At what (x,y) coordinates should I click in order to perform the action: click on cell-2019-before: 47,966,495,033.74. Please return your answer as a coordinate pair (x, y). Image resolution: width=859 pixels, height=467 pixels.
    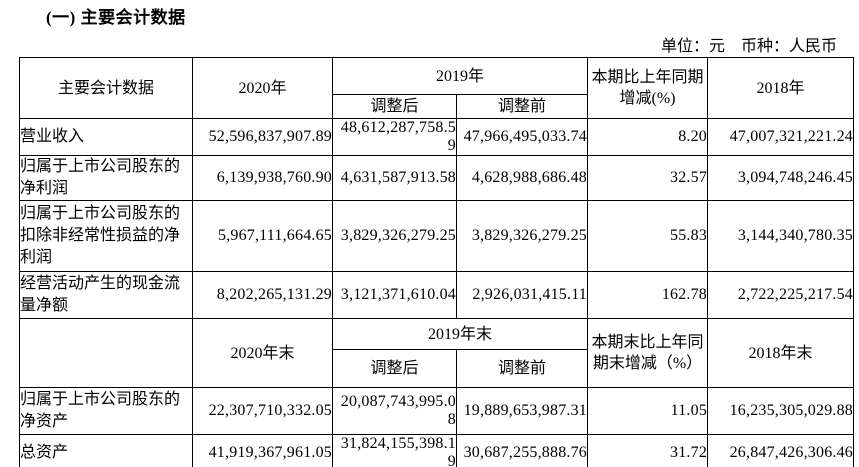
    Looking at the image, I should click on (522, 137).